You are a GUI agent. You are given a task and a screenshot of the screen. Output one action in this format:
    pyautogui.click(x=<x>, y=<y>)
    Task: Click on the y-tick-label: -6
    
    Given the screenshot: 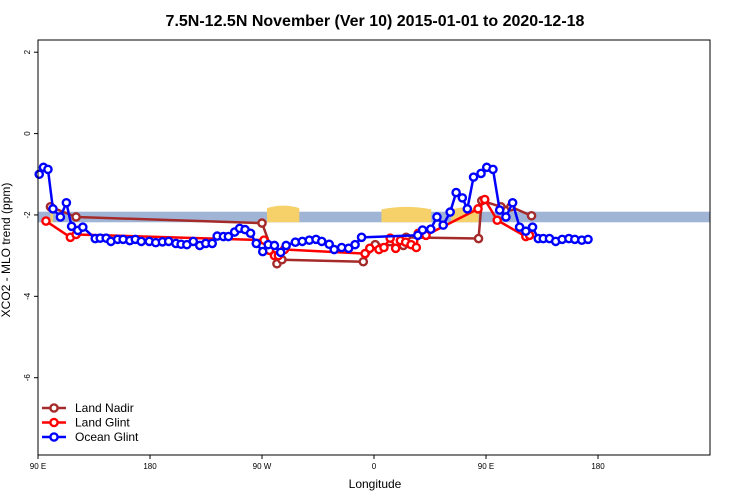 What is the action you would take?
    pyautogui.click(x=27, y=378)
    